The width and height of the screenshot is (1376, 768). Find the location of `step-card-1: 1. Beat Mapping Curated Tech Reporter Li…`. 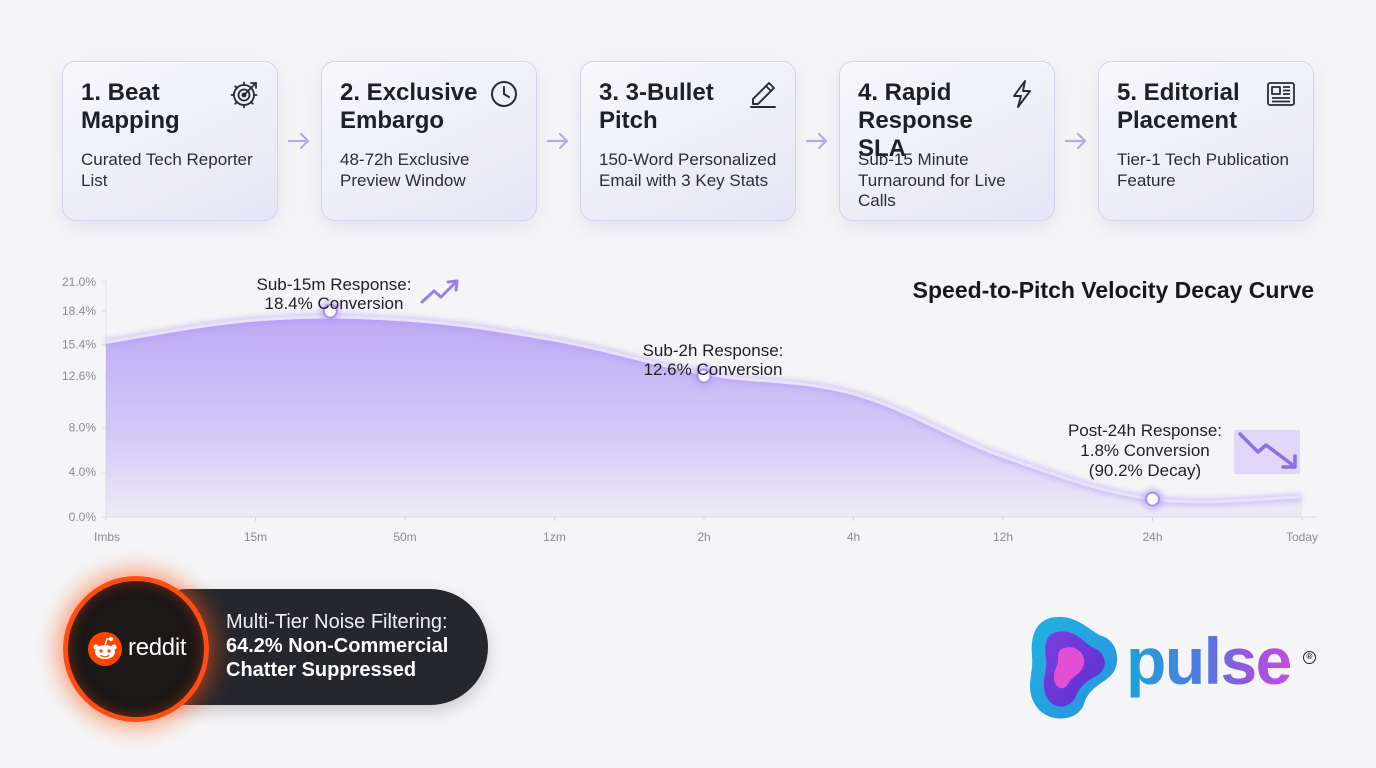

step-card-1: 1. Beat Mapping Curated Tech Reporter Li… is located at coordinates (170, 141).